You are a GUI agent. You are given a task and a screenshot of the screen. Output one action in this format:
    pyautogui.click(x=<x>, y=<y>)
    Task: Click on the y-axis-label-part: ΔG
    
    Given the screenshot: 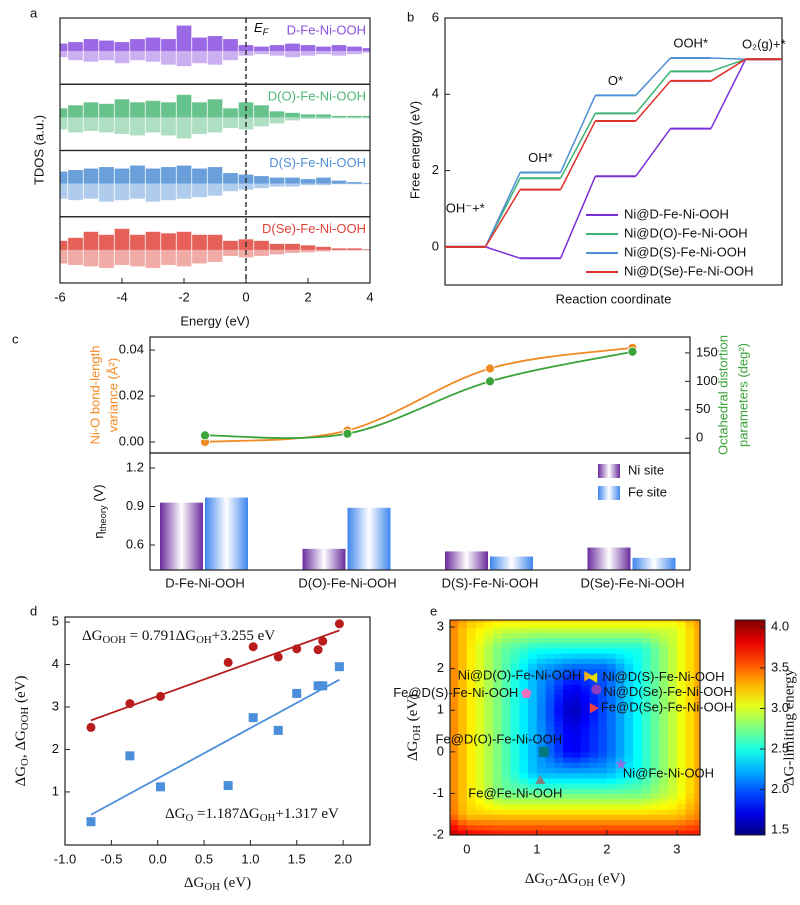 What is the action you would take?
    pyautogui.click(x=21, y=776)
    